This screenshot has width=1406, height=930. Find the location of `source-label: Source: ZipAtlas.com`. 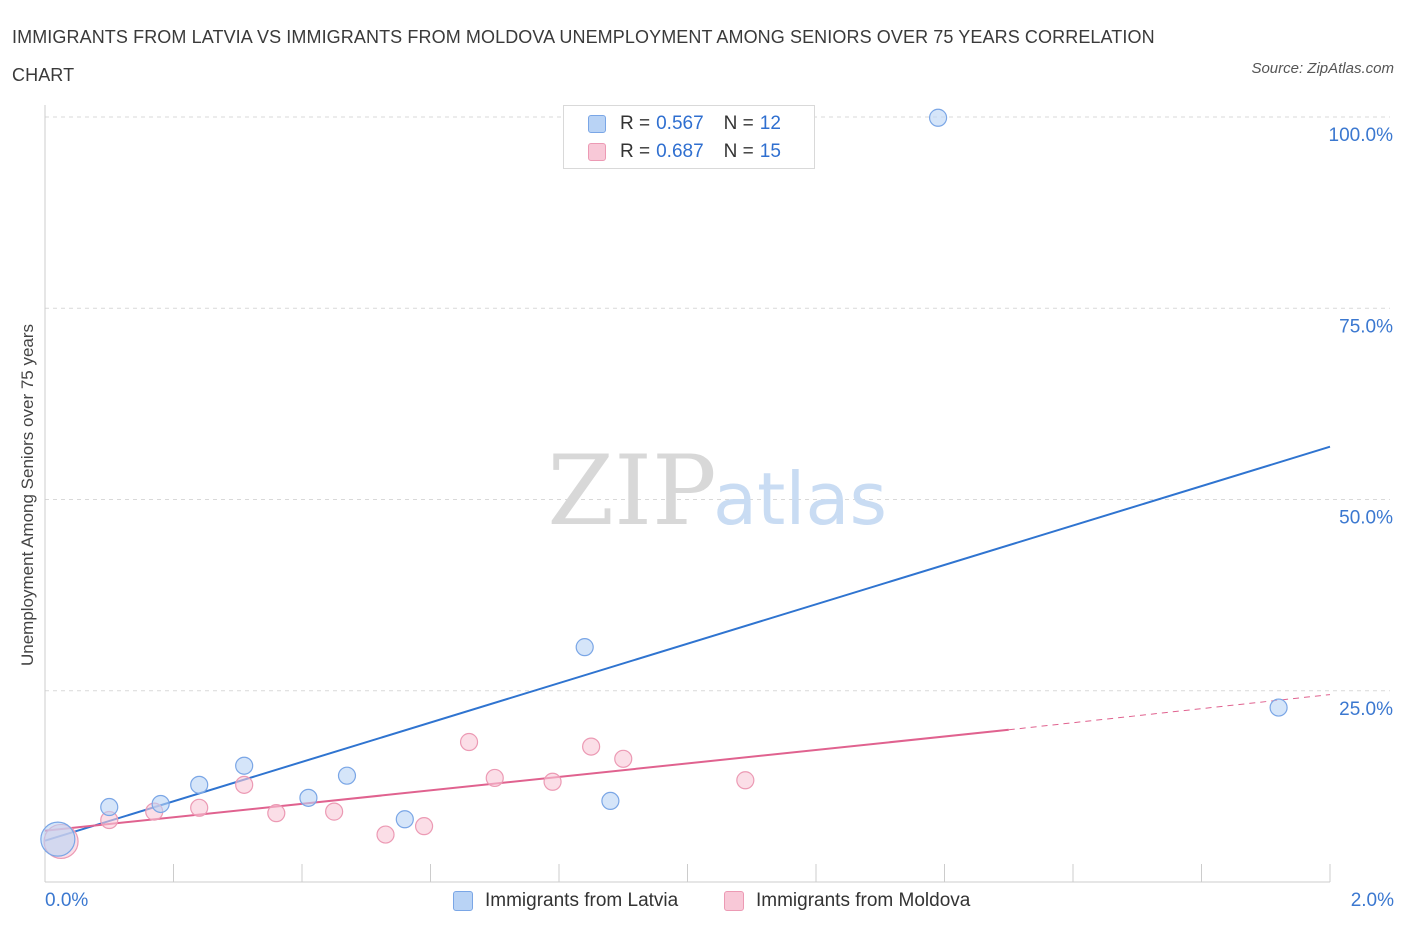

source-label: Source: ZipAtlas.com is located at coordinates (1322, 68).